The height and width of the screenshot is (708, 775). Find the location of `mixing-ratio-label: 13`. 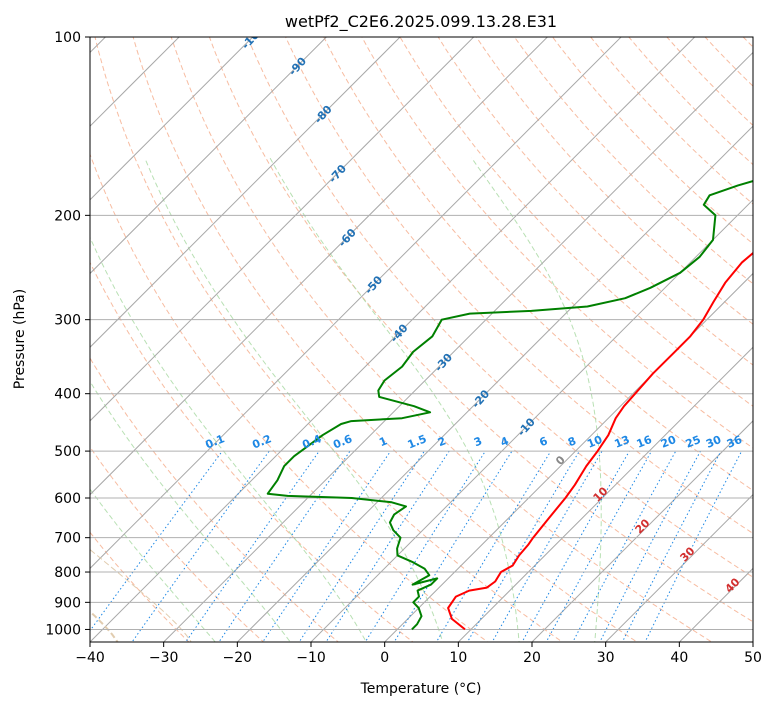

mixing-ratio-label: 13 is located at coordinates (622, 442).